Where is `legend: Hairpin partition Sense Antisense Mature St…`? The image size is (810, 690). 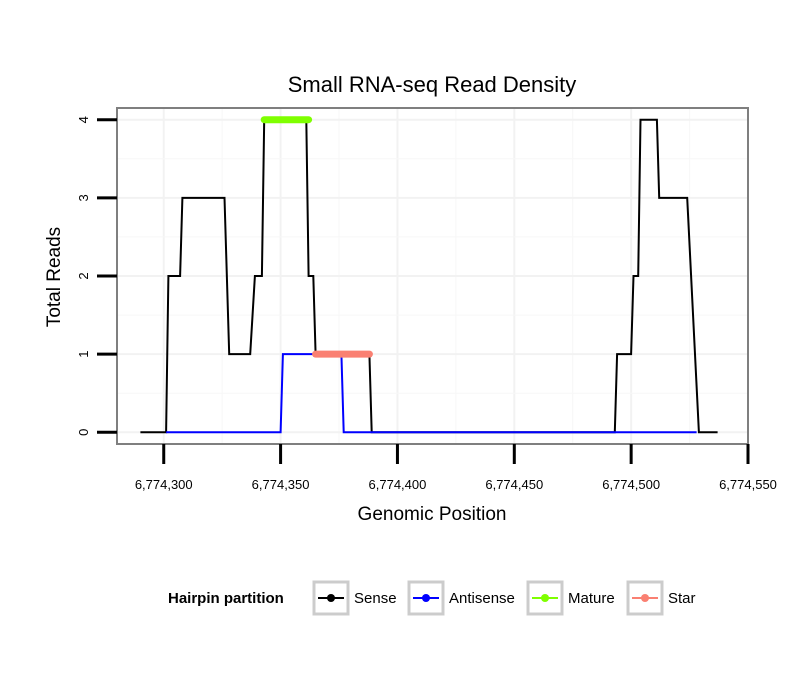
legend: Hairpin partition Sense Antisense Mature St… is located at coordinates (432, 598).